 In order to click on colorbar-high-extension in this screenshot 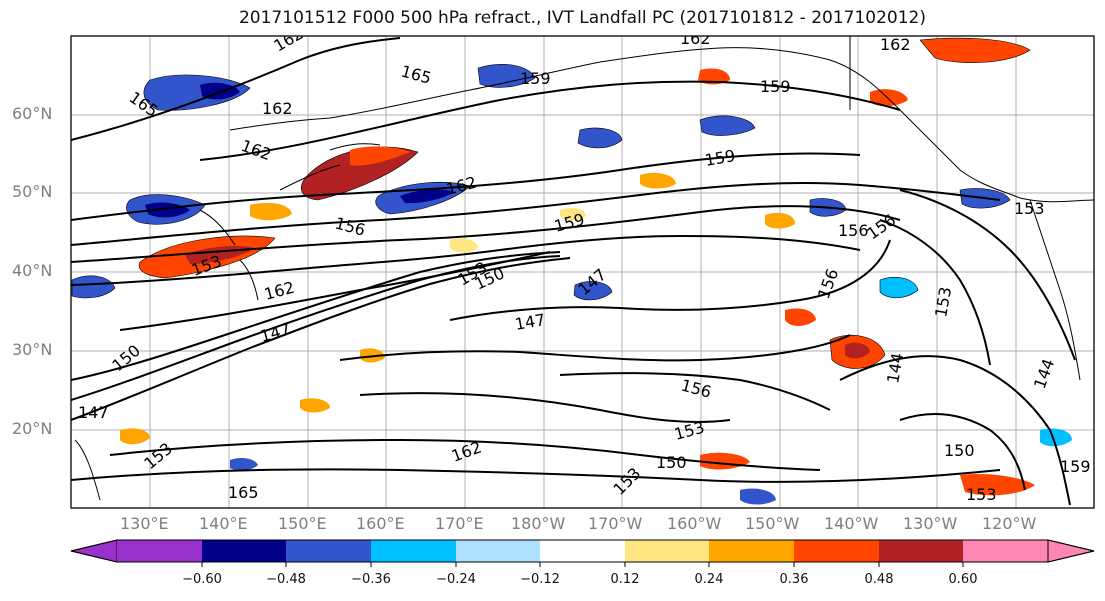, I will do `click(1071, 551)`.